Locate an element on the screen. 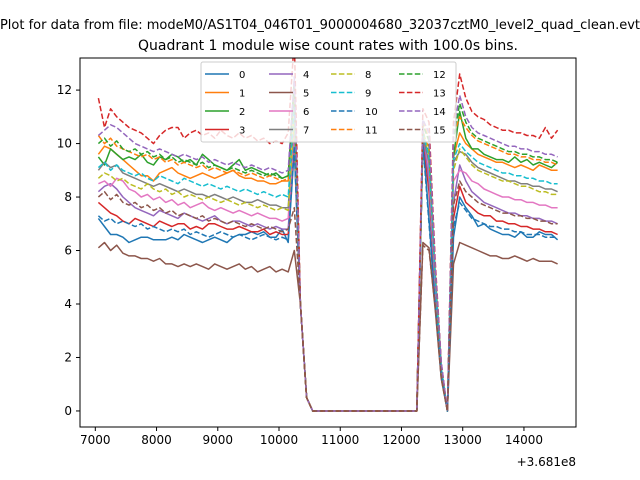 This screenshot has height=480, width=640. legend-label-0: 0 is located at coordinates (242, 75).